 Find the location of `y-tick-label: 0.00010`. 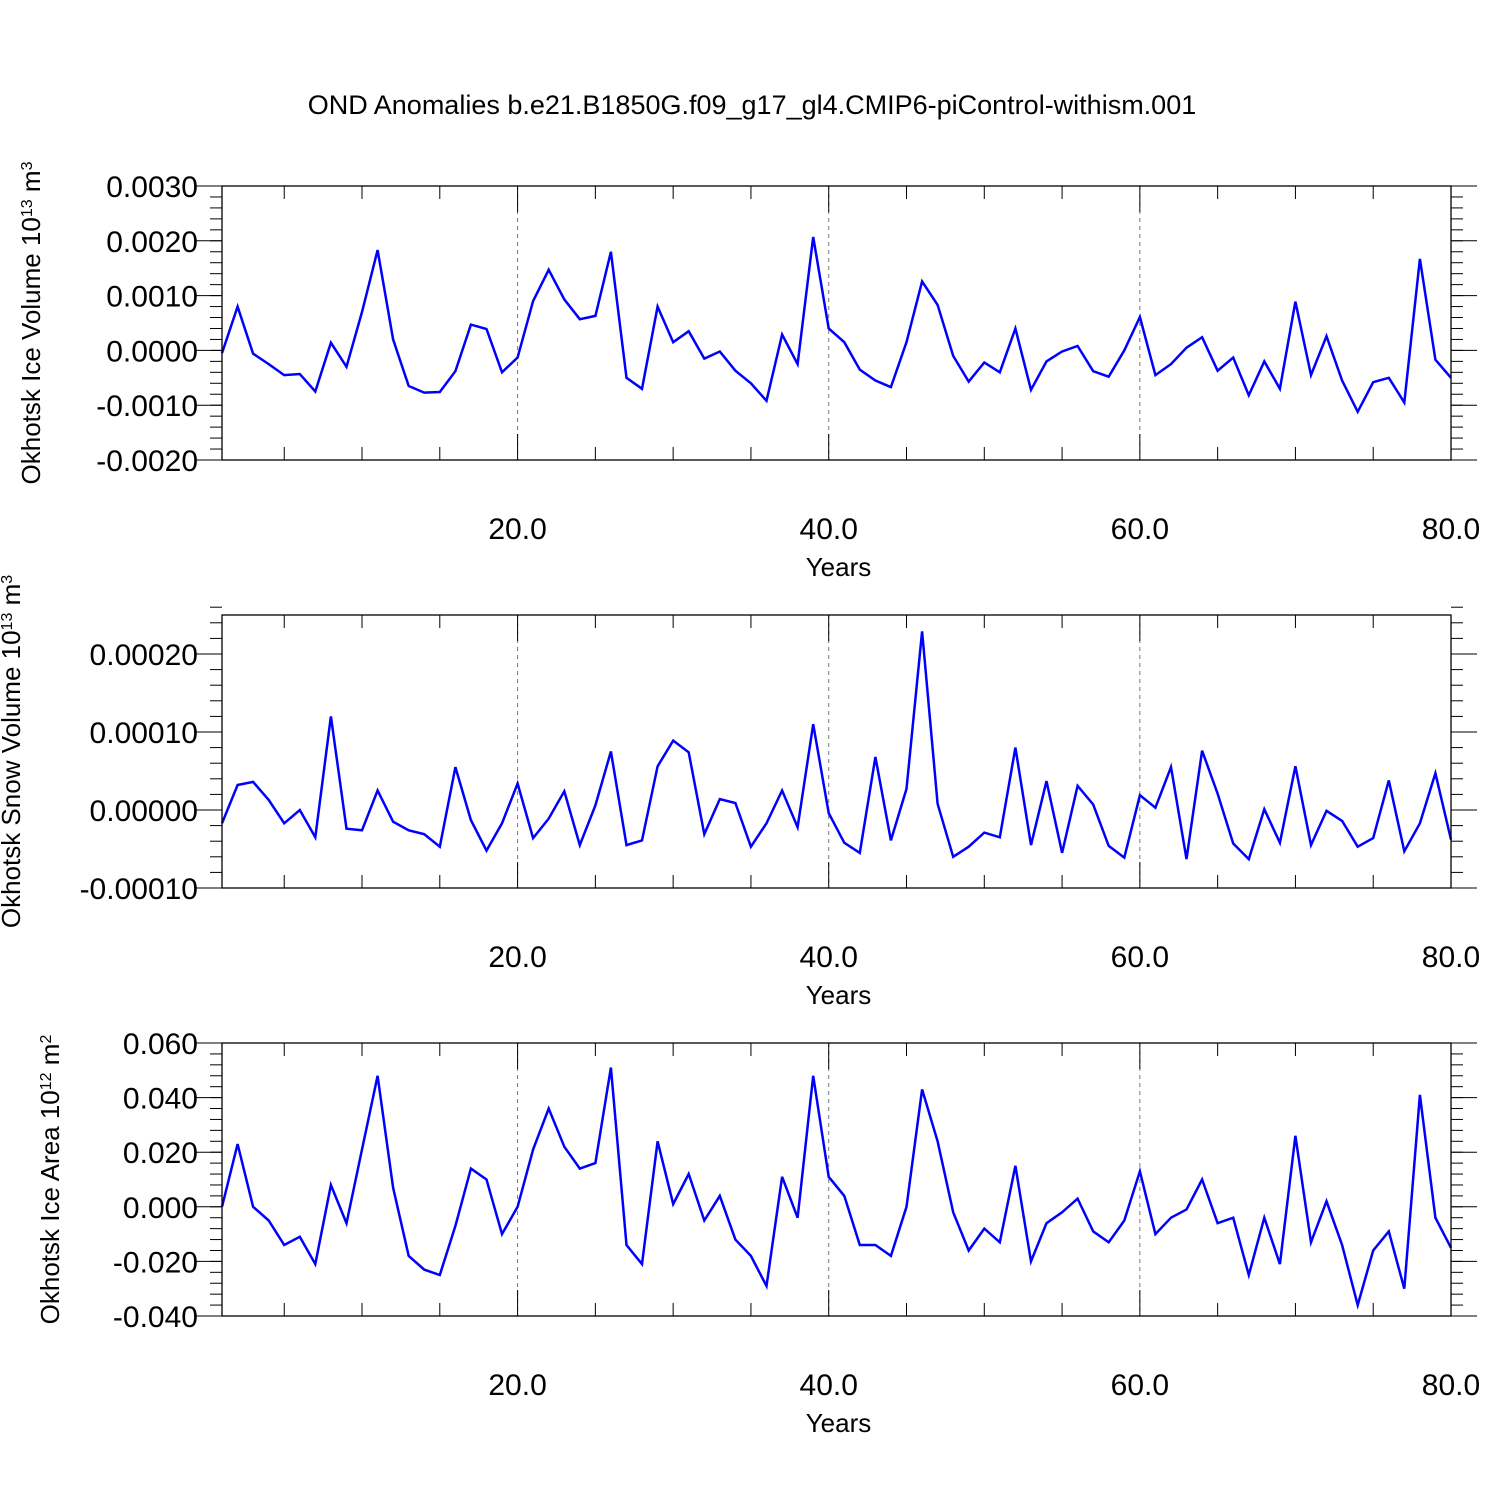

y-tick-label: 0.00010 is located at coordinates (144, 733).